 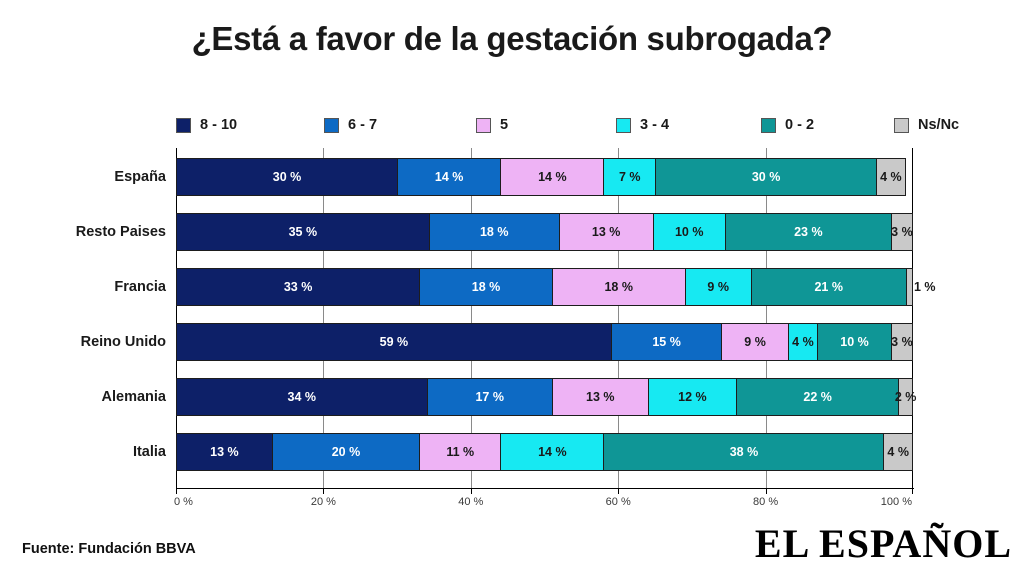 I want to click on axis-baseline, so click(x=545, y=488).